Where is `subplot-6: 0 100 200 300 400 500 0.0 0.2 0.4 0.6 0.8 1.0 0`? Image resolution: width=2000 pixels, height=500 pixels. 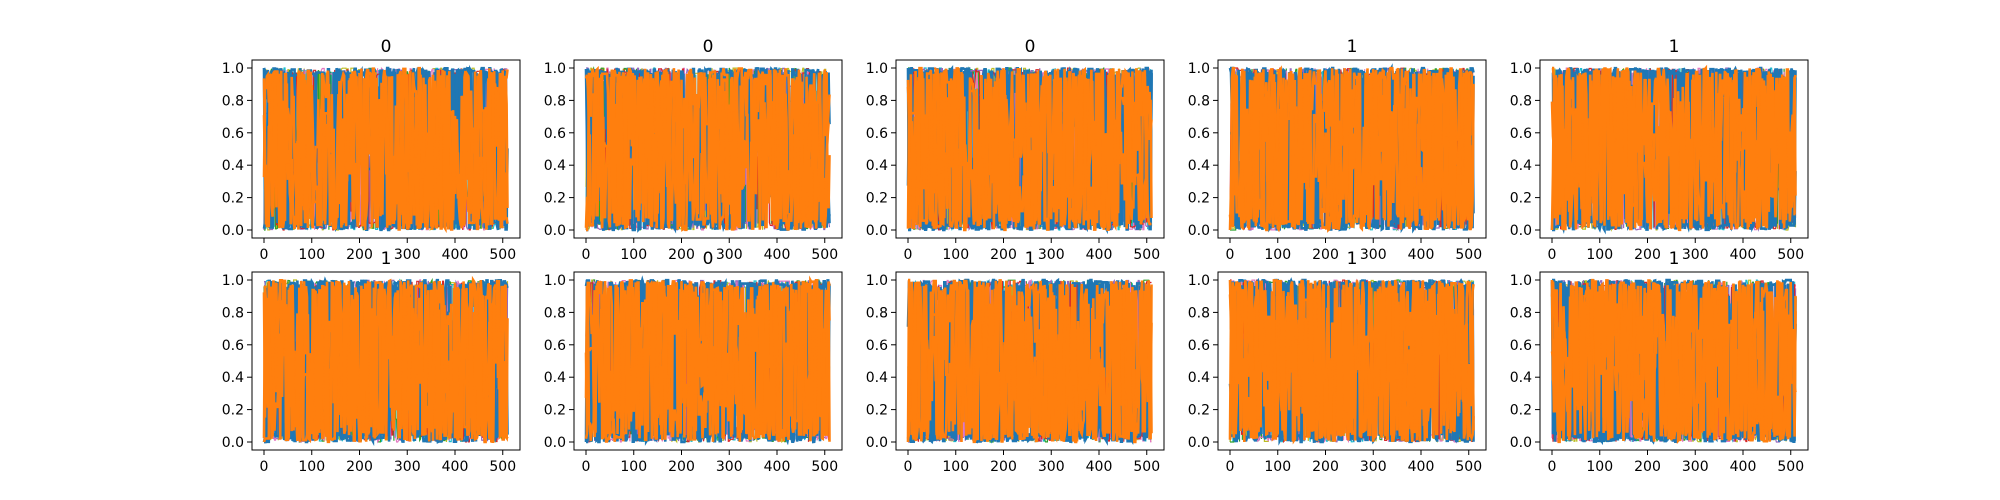 subplot-6: 0 100 200 300 400 500 0.0 0.2 0.4 0.6 0.8 1.0 0 is located at coordinates (693, 362).